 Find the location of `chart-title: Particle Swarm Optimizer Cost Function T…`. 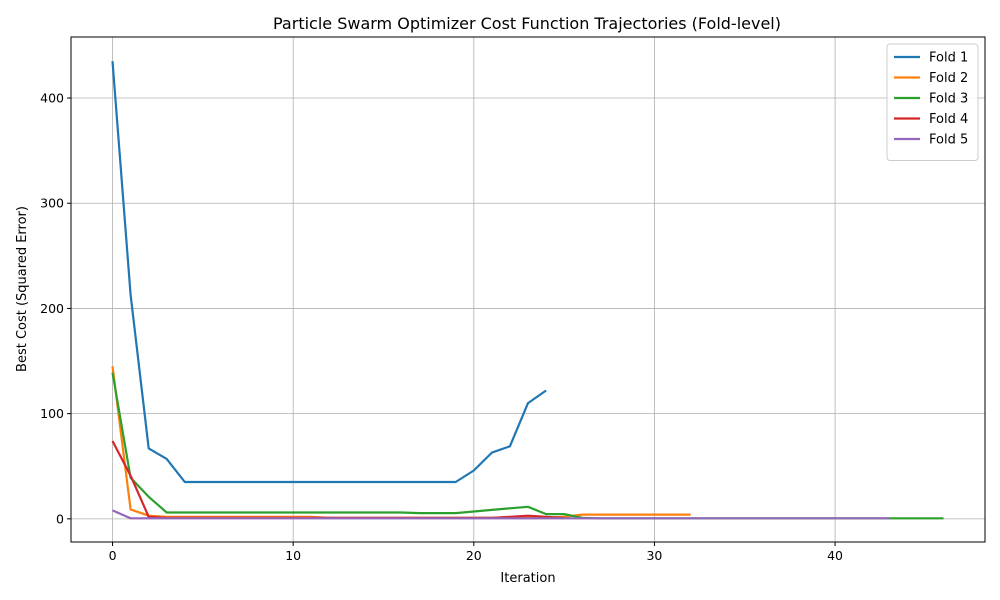

chart-title: Particle Swarm Optimizer Cost Function T… is located at coordinates (527, 23).